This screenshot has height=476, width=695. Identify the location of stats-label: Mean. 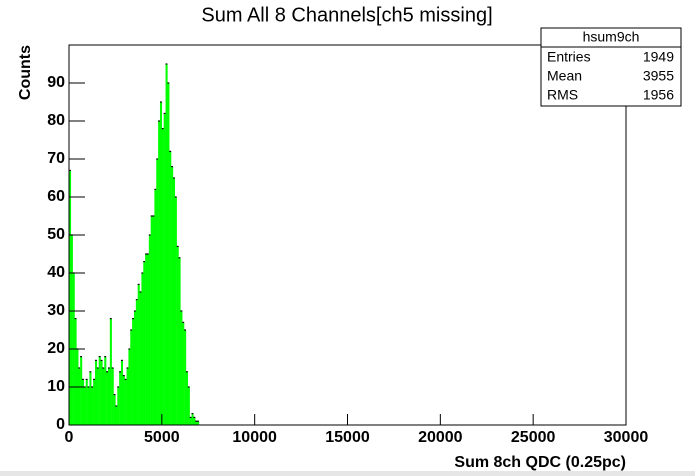
(564, 76).